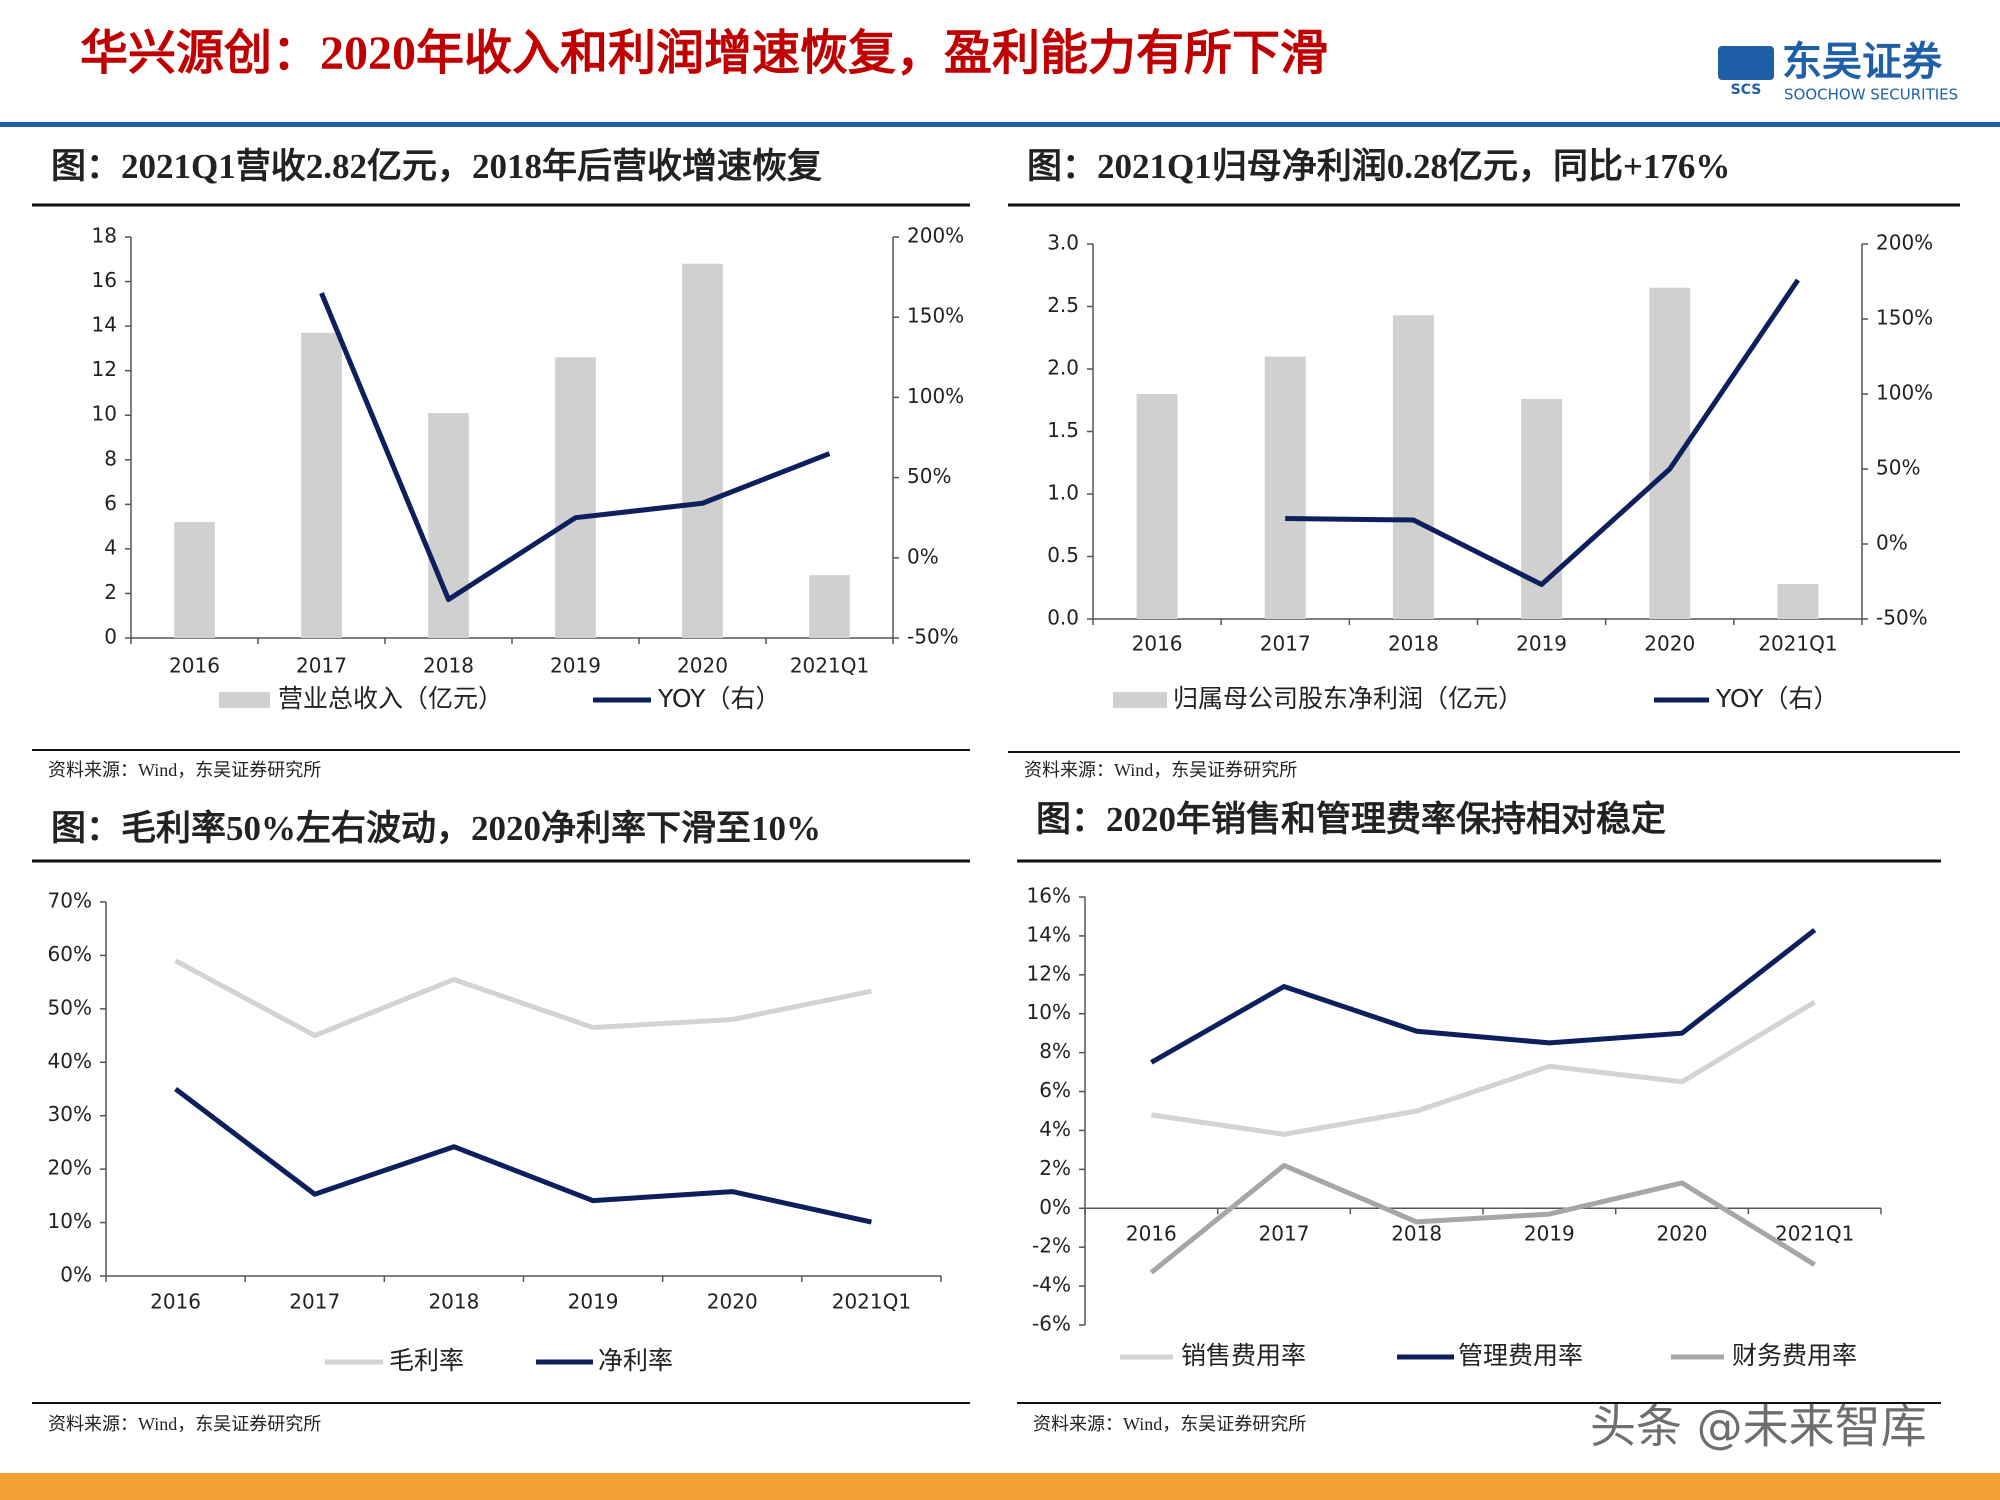  Describe the element at coordinates (1746, 90) in the screenshot. I see `logo-mark: SCS` at that location.